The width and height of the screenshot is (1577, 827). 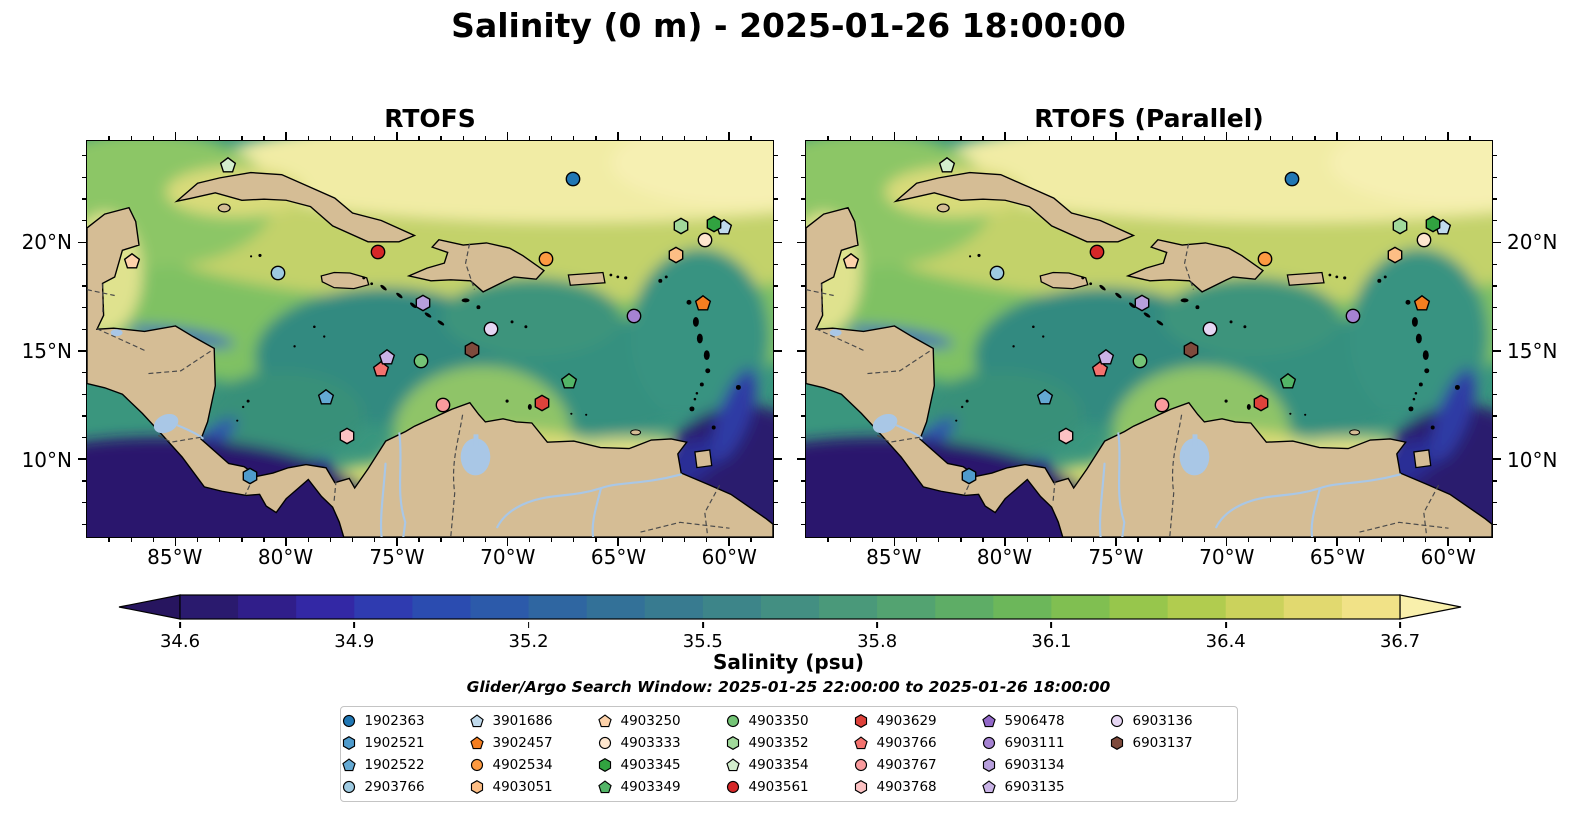 What do you see at coordinates (180, 641) in the screenshot?
I see `colorbar-tick-label: 34.6` at bounding box center [180, 641].